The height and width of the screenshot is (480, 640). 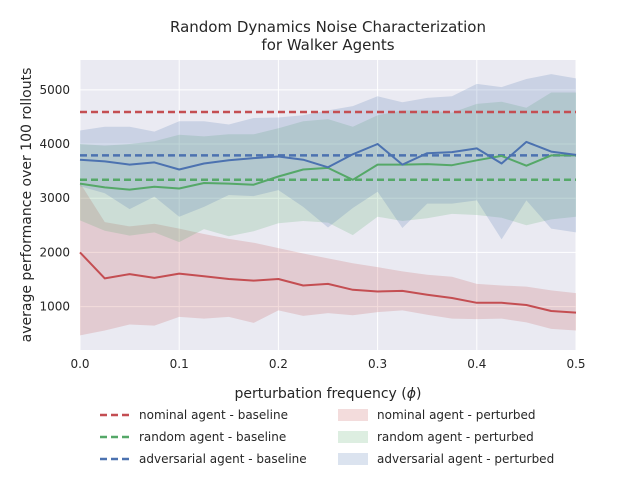 What do you see at coordinates (213, 415) in the screenshot?
I see `legend-label: nominal agent - baseline` at bounding box center [213, 415].